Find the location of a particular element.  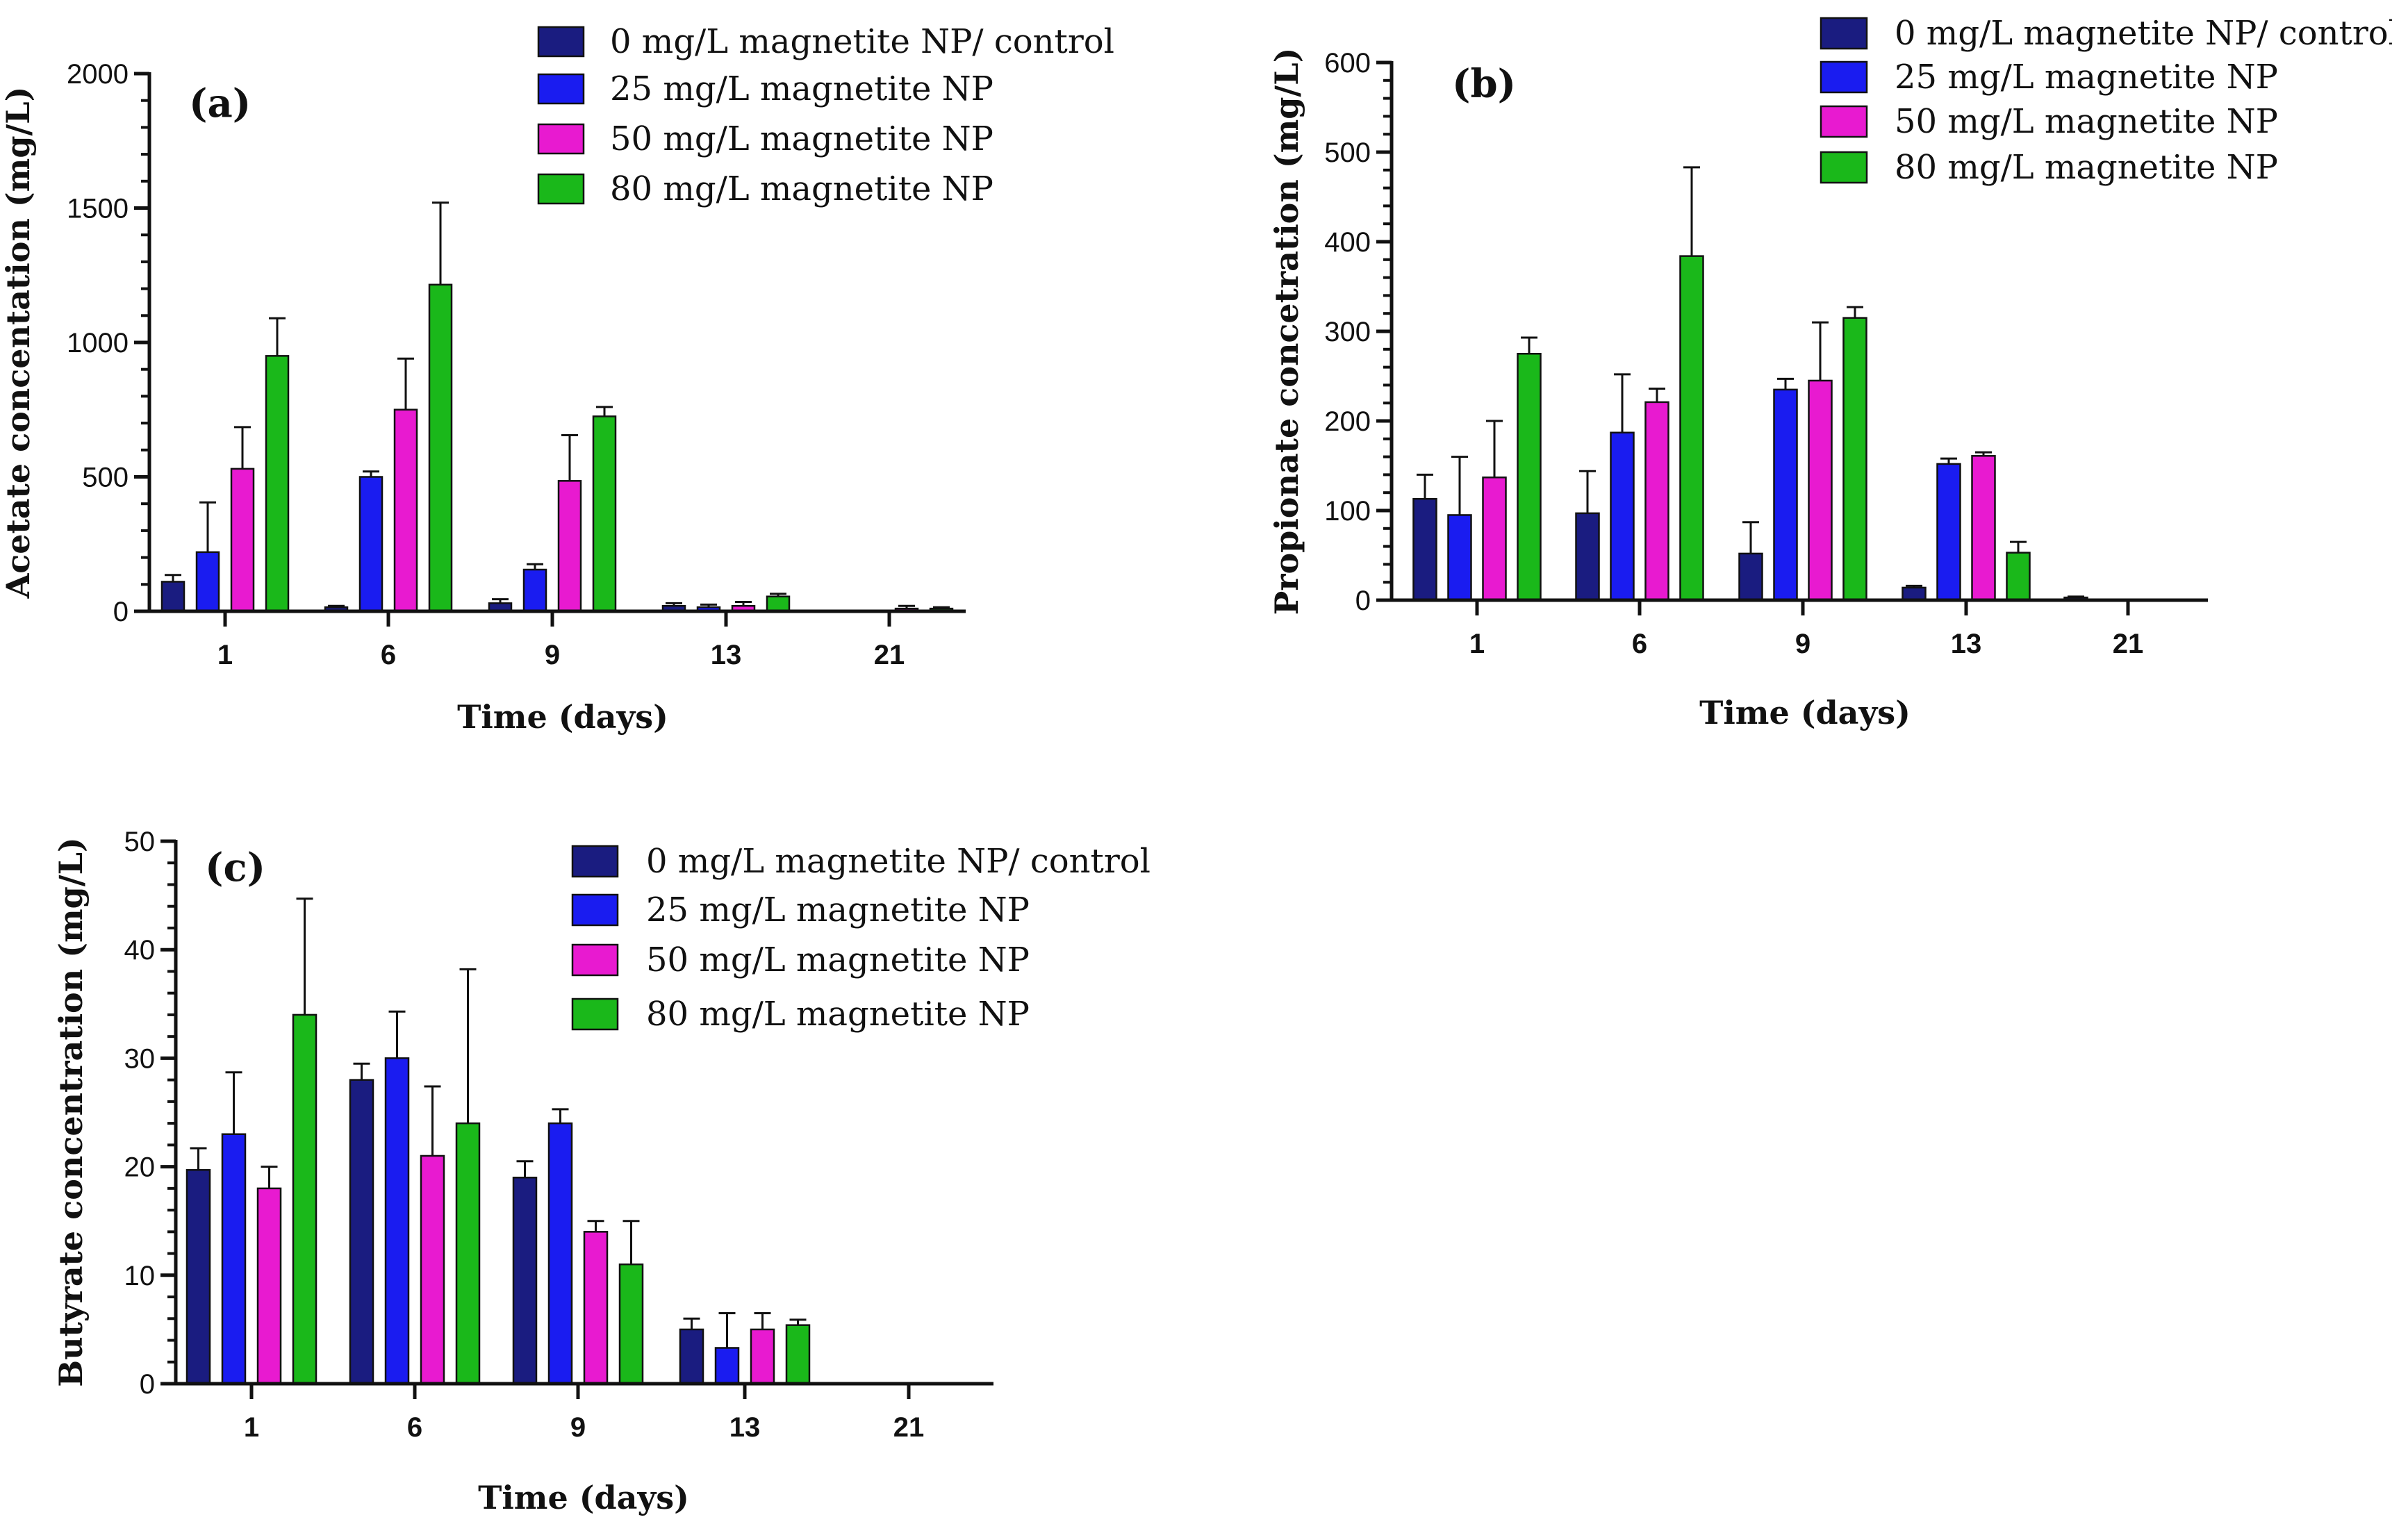

bar-b-s1-c1 is located at coordinates (1459, 558).